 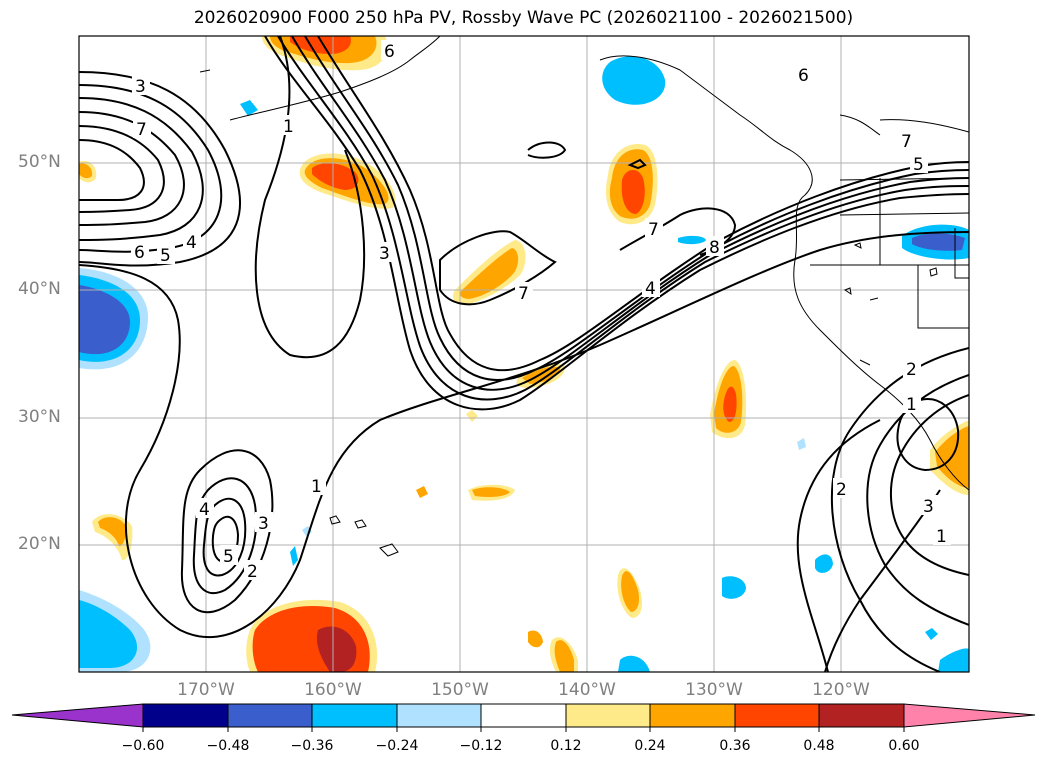 I want to click on lon-label-140w: 140°W, so click(x=587, y=690).